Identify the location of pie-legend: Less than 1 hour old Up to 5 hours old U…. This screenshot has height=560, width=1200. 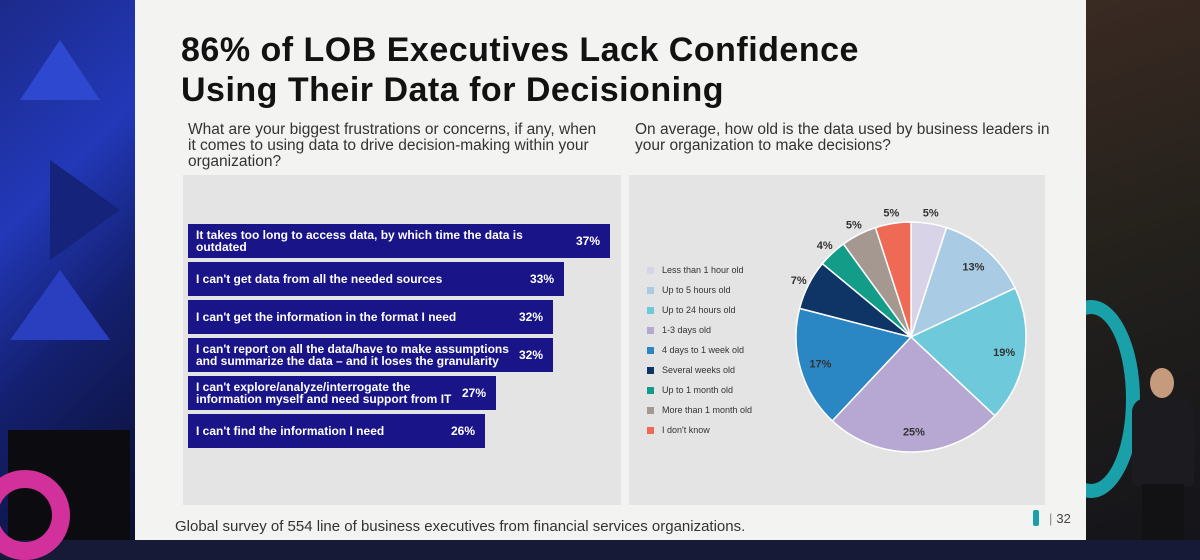
(717, 350).